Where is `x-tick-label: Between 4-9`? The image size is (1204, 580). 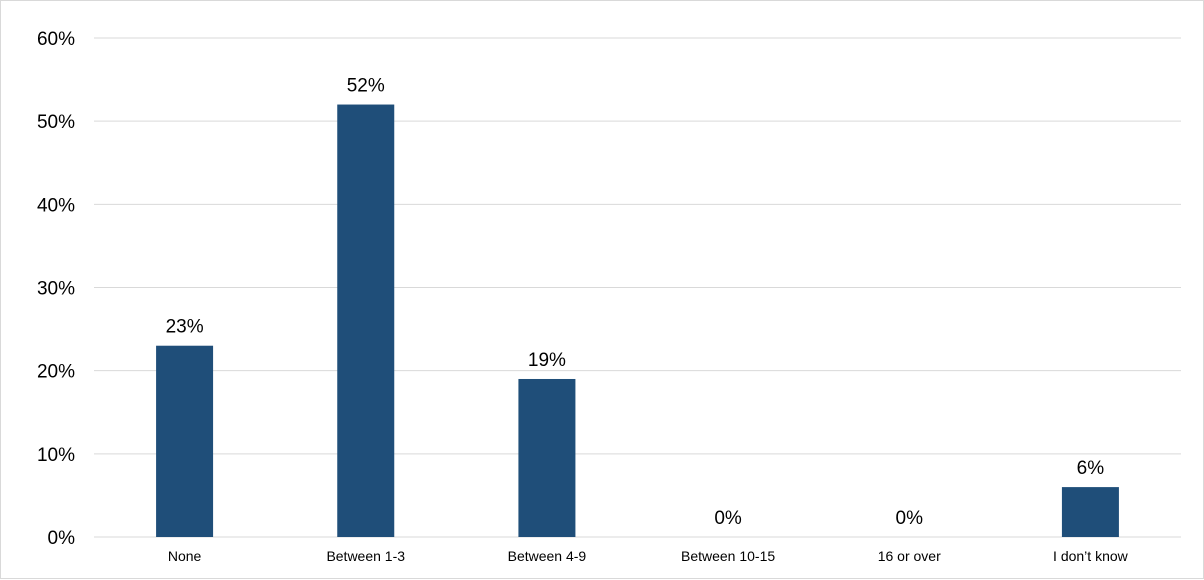
x-tick-label: Between 4-9 is located at coordinates (547, 556).